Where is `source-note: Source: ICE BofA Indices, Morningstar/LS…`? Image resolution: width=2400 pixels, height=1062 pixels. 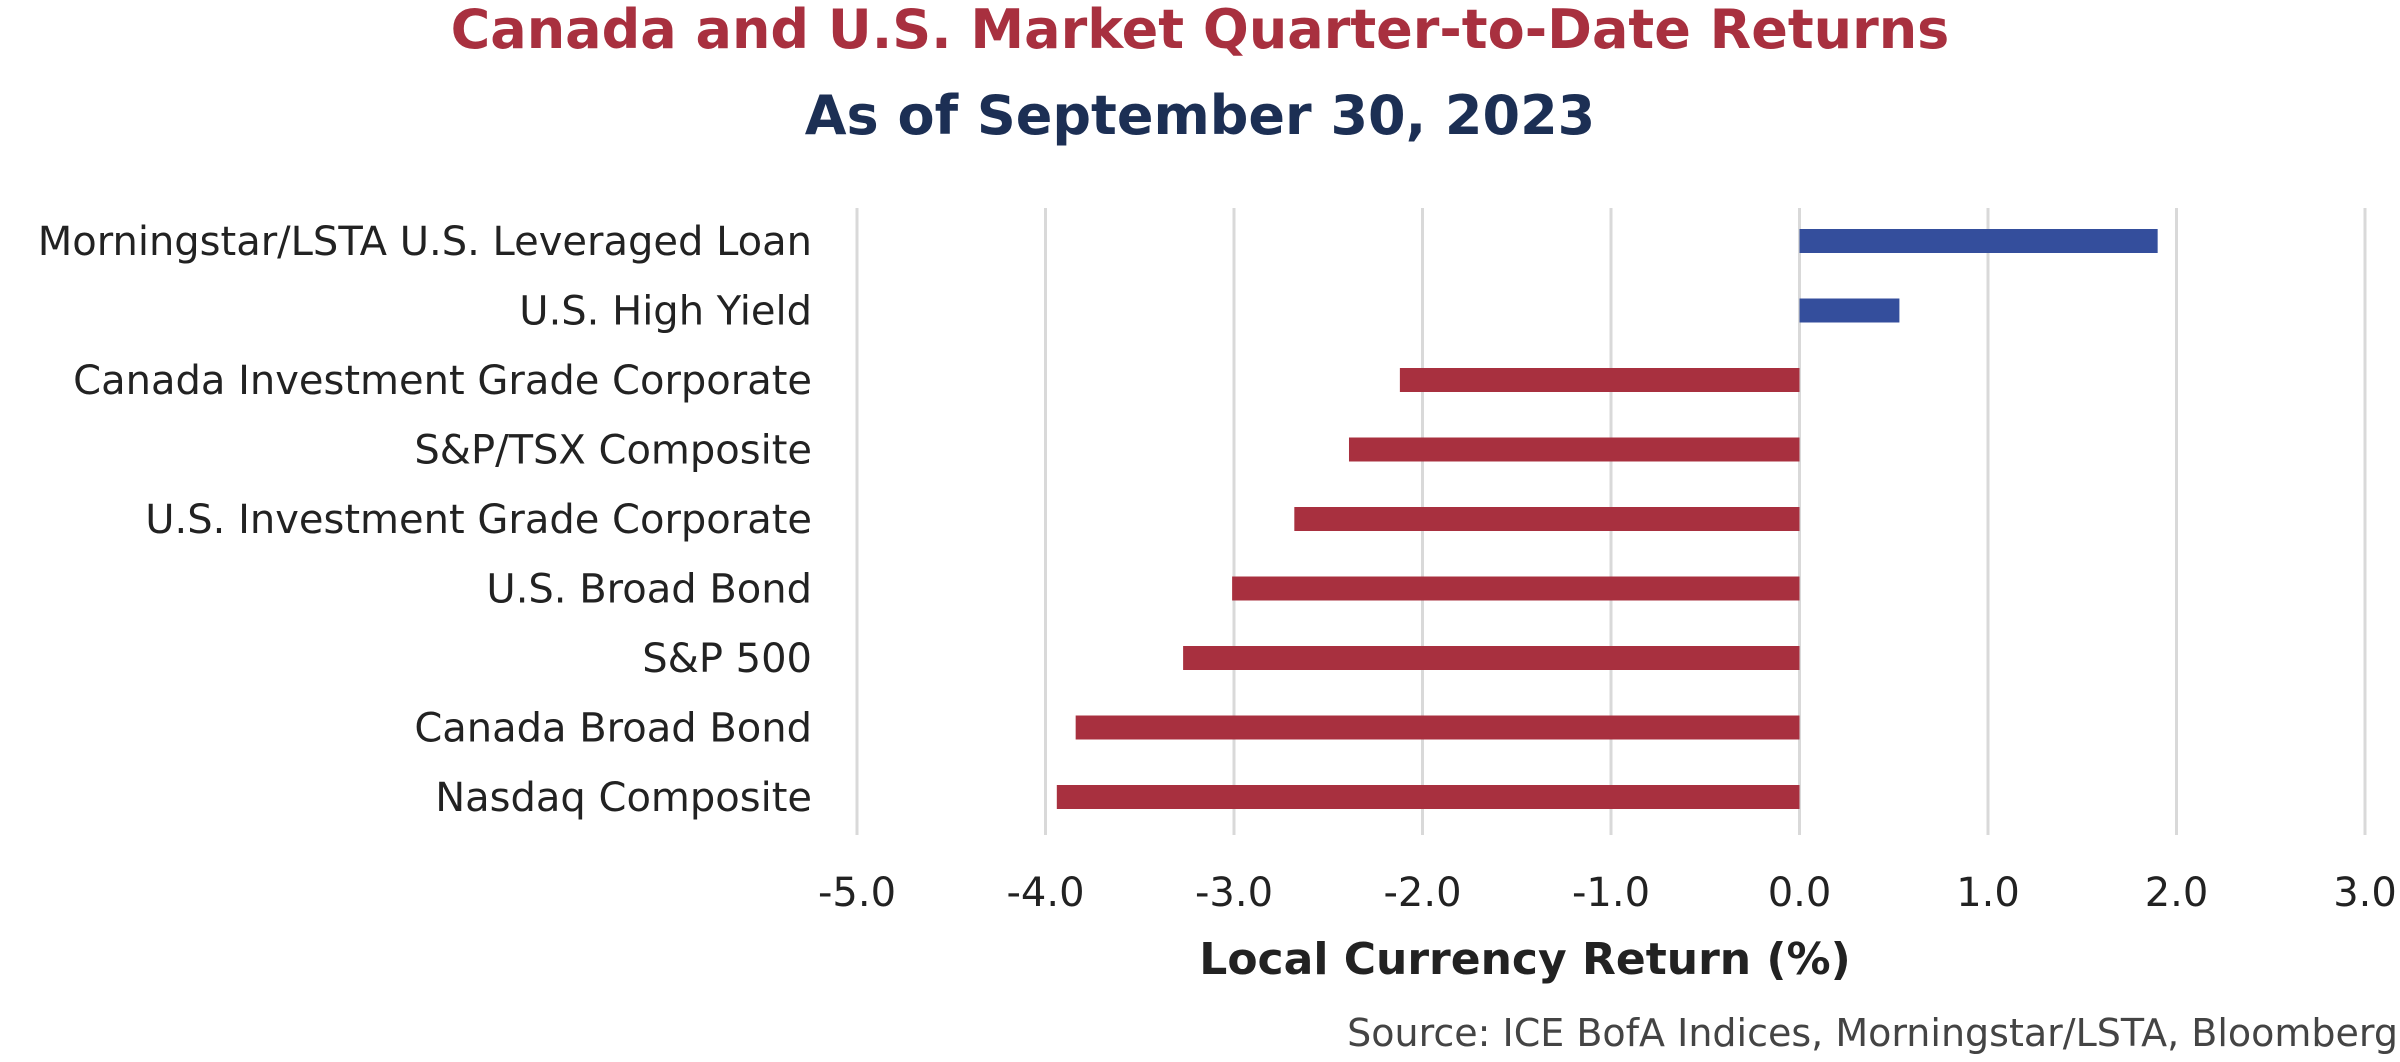
source-note: Source: ICE BofA Indices, Morningstar/LS… is located at coordinates (1872, 1033).